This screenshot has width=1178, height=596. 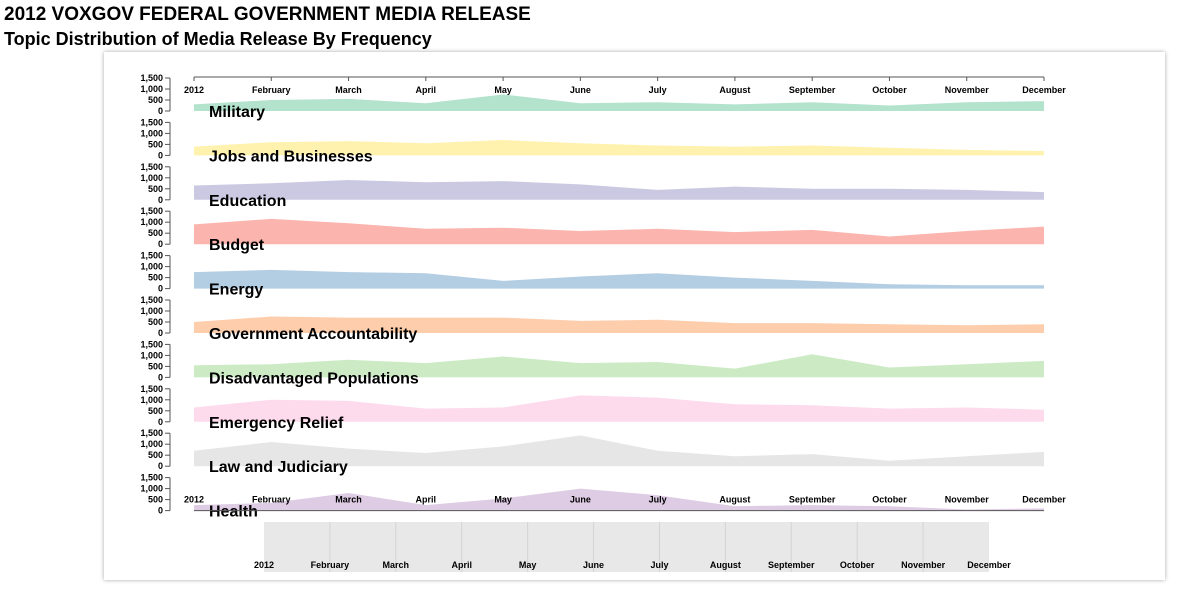 What do you see at coordinates (593, 565) in the screenshot?
I see `brush-x-tick-label: June` at bounding box center [593, 565].